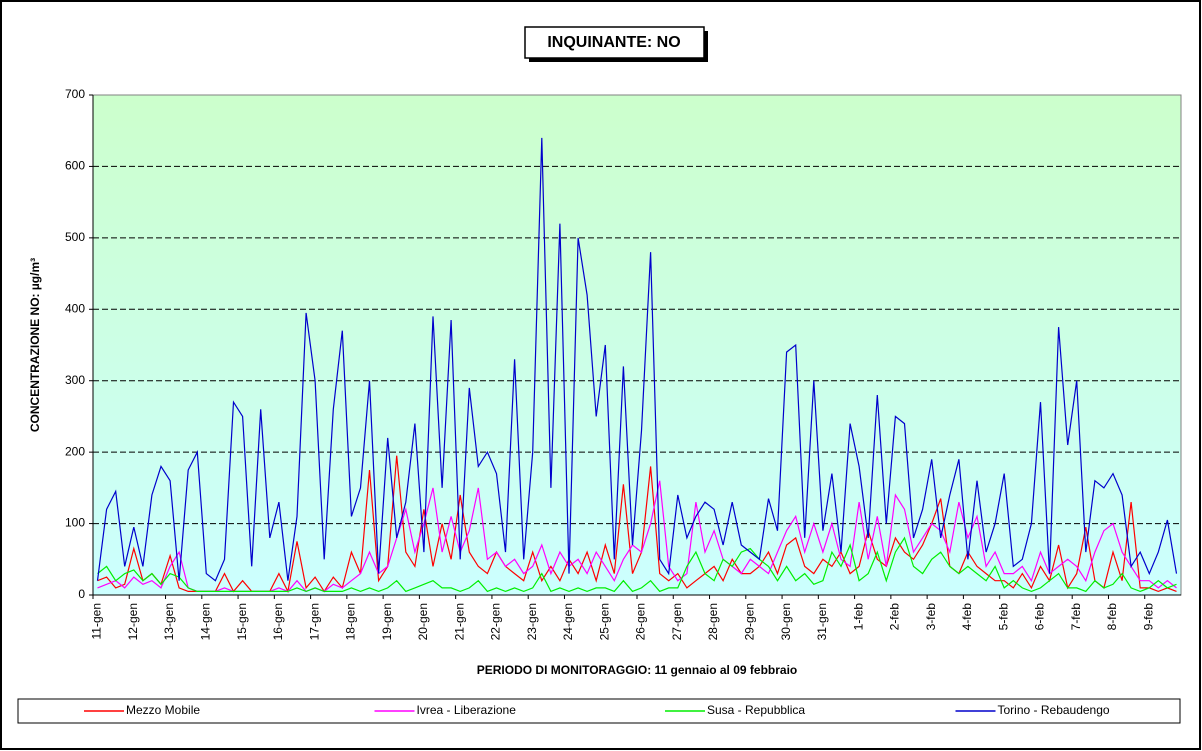 This screenshot has height=751, width=1202. I want to click on x-tick-label: 25-gen, so click(604, 621).